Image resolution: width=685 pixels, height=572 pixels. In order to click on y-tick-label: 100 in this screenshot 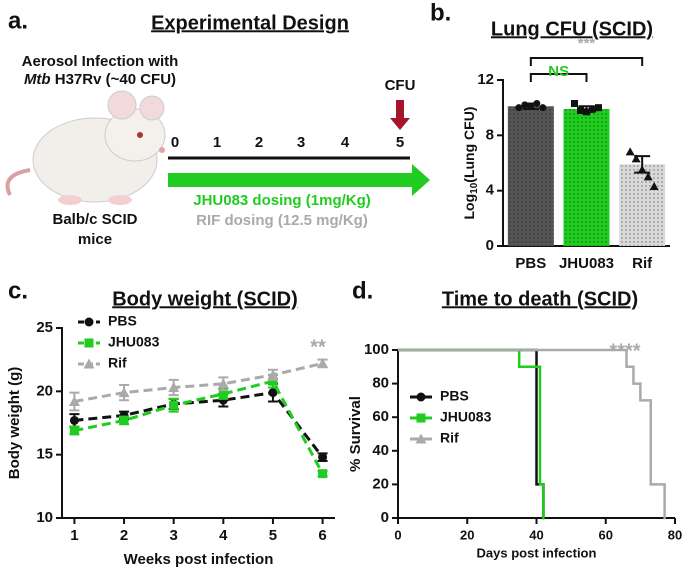, I will do `click(376, 349)`.